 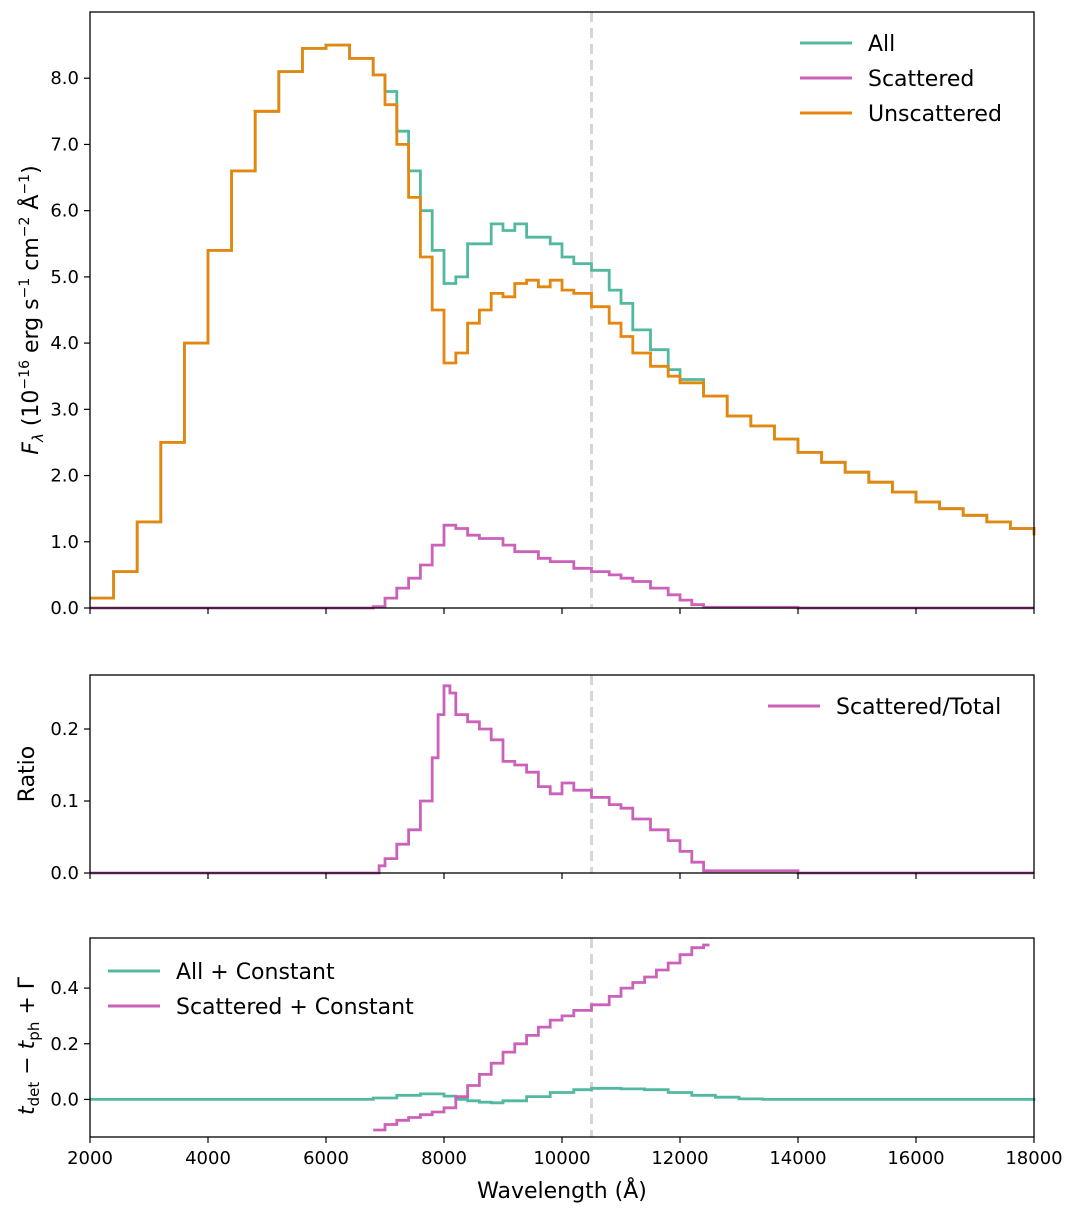 What do you see at coordinates (915, 1158) in the screenshot?
I see `x-tick-label: 16000` at bounding box center [915, 1158].